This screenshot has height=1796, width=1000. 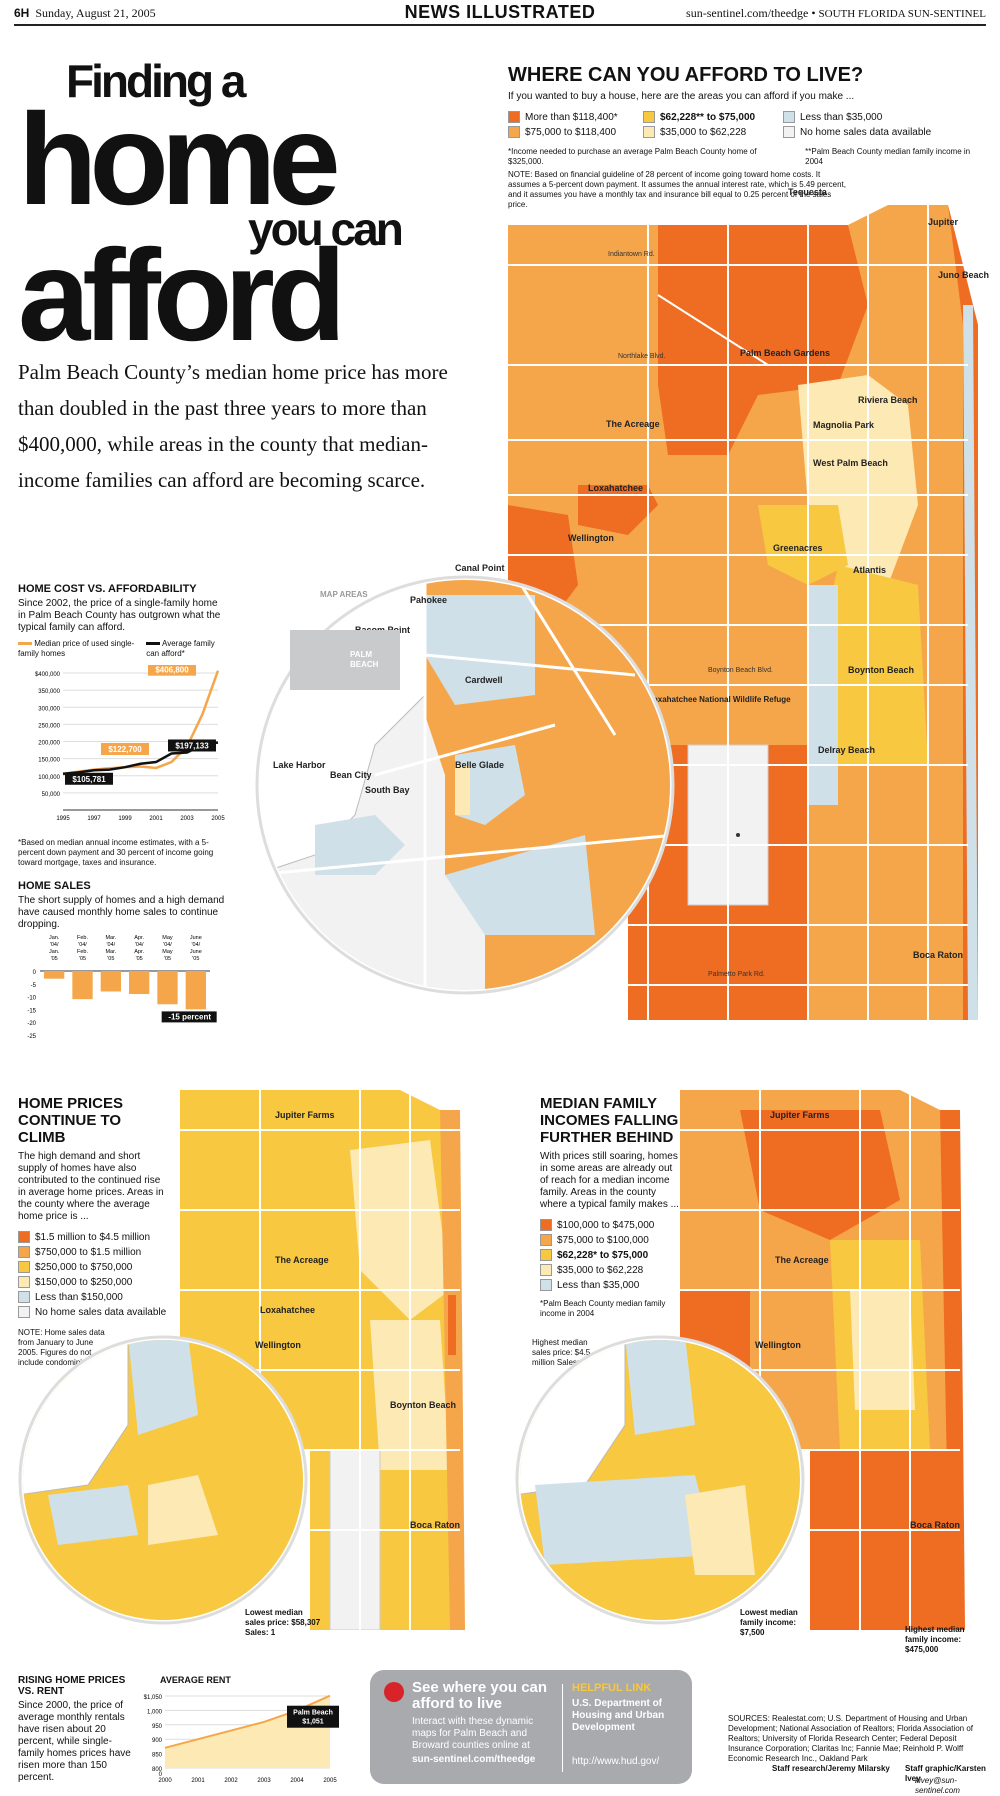 What do you see at coordinates (902, 14) in the screenshot?
I see `paper-name: South Florida Sun-Sentinel` at bounding box center [902, 14].